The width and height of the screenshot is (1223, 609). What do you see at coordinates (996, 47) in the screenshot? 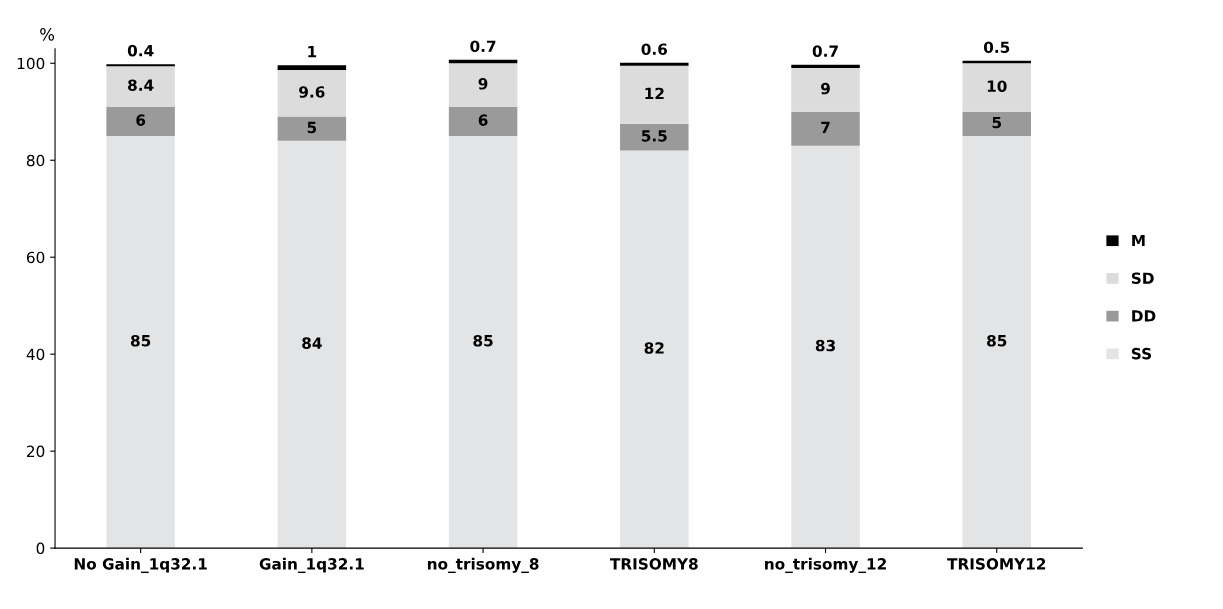
I see `data-label: 0.5` at bounding box center [996, 47].